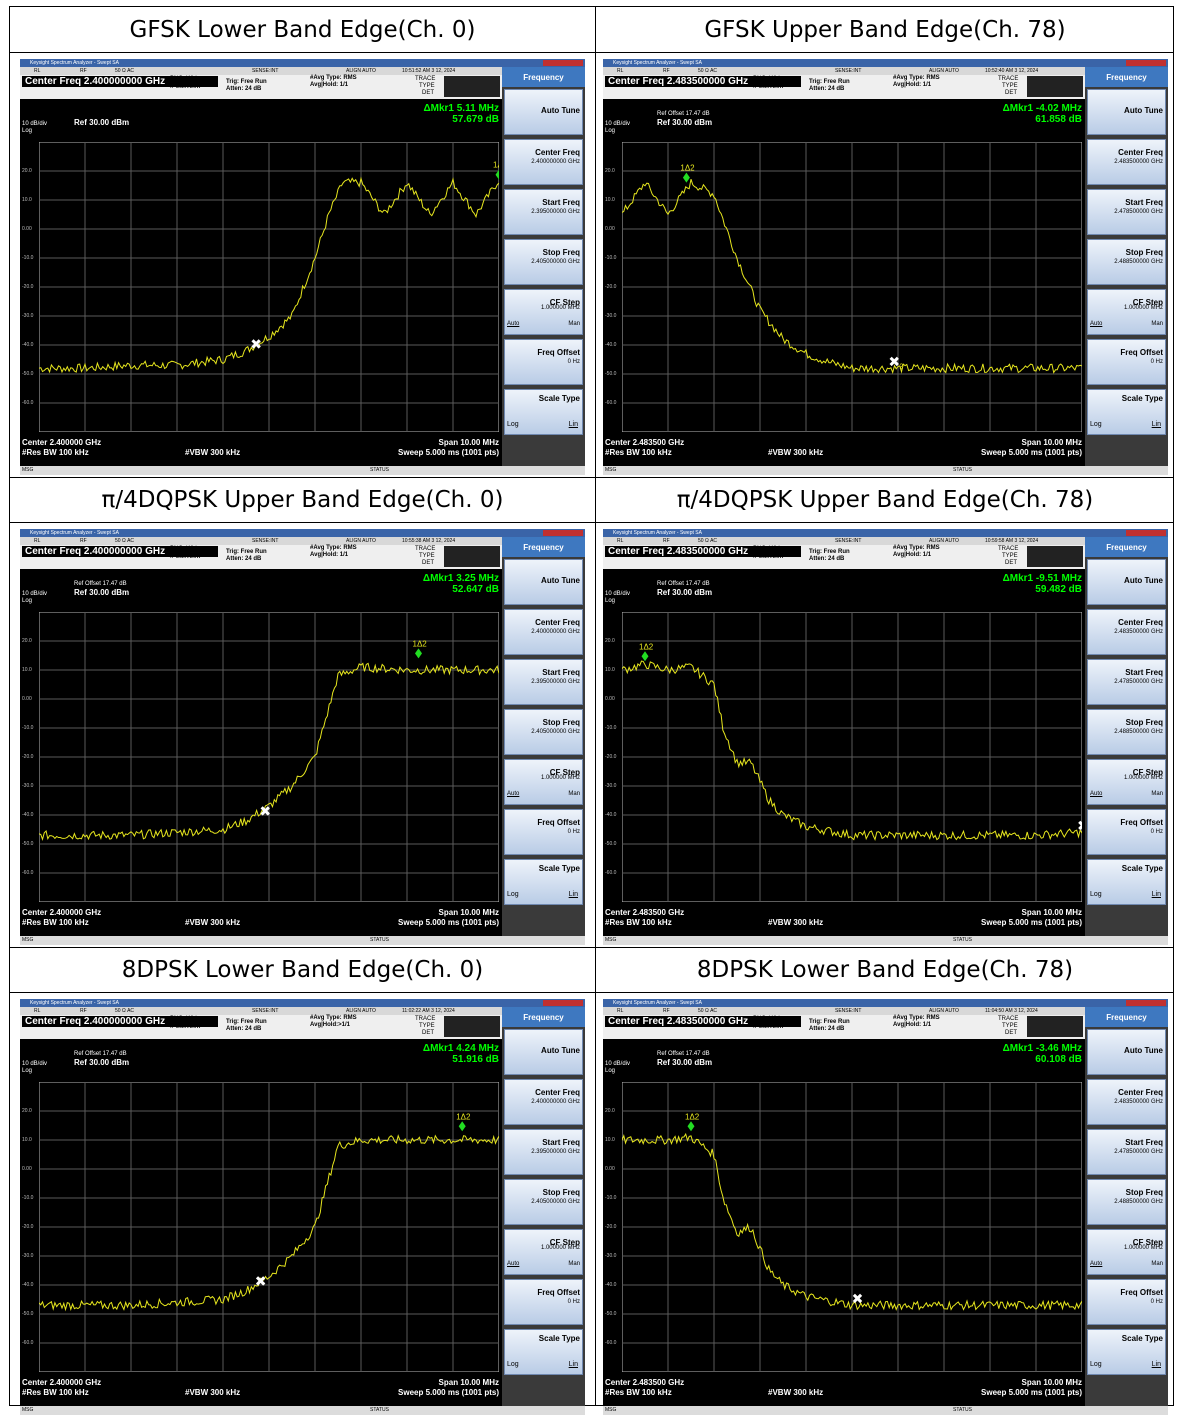 The height and width of the screenshot is (1417, 1177). What do you see at coordinates (916, 78) in the screenshot?
I see `header-info-text: #Avg Type: RMS` at bounding box center [916, 78].